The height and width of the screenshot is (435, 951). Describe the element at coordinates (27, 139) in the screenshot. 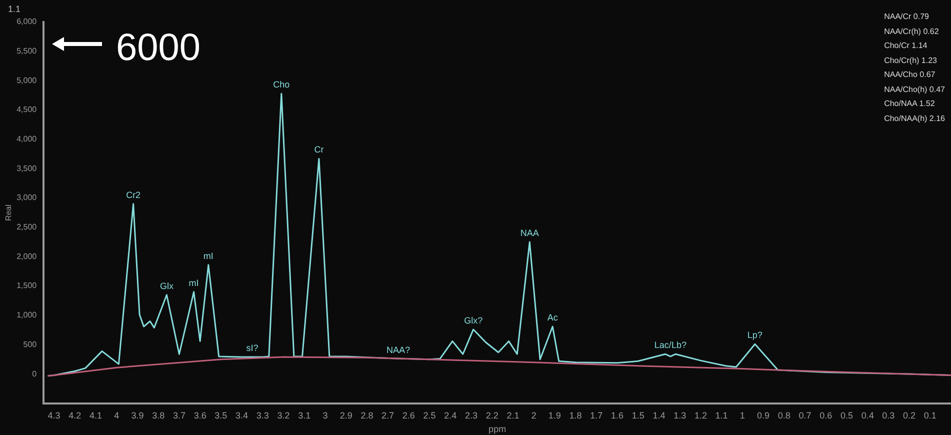

I see `y-tick-label: 4,000` at that location.